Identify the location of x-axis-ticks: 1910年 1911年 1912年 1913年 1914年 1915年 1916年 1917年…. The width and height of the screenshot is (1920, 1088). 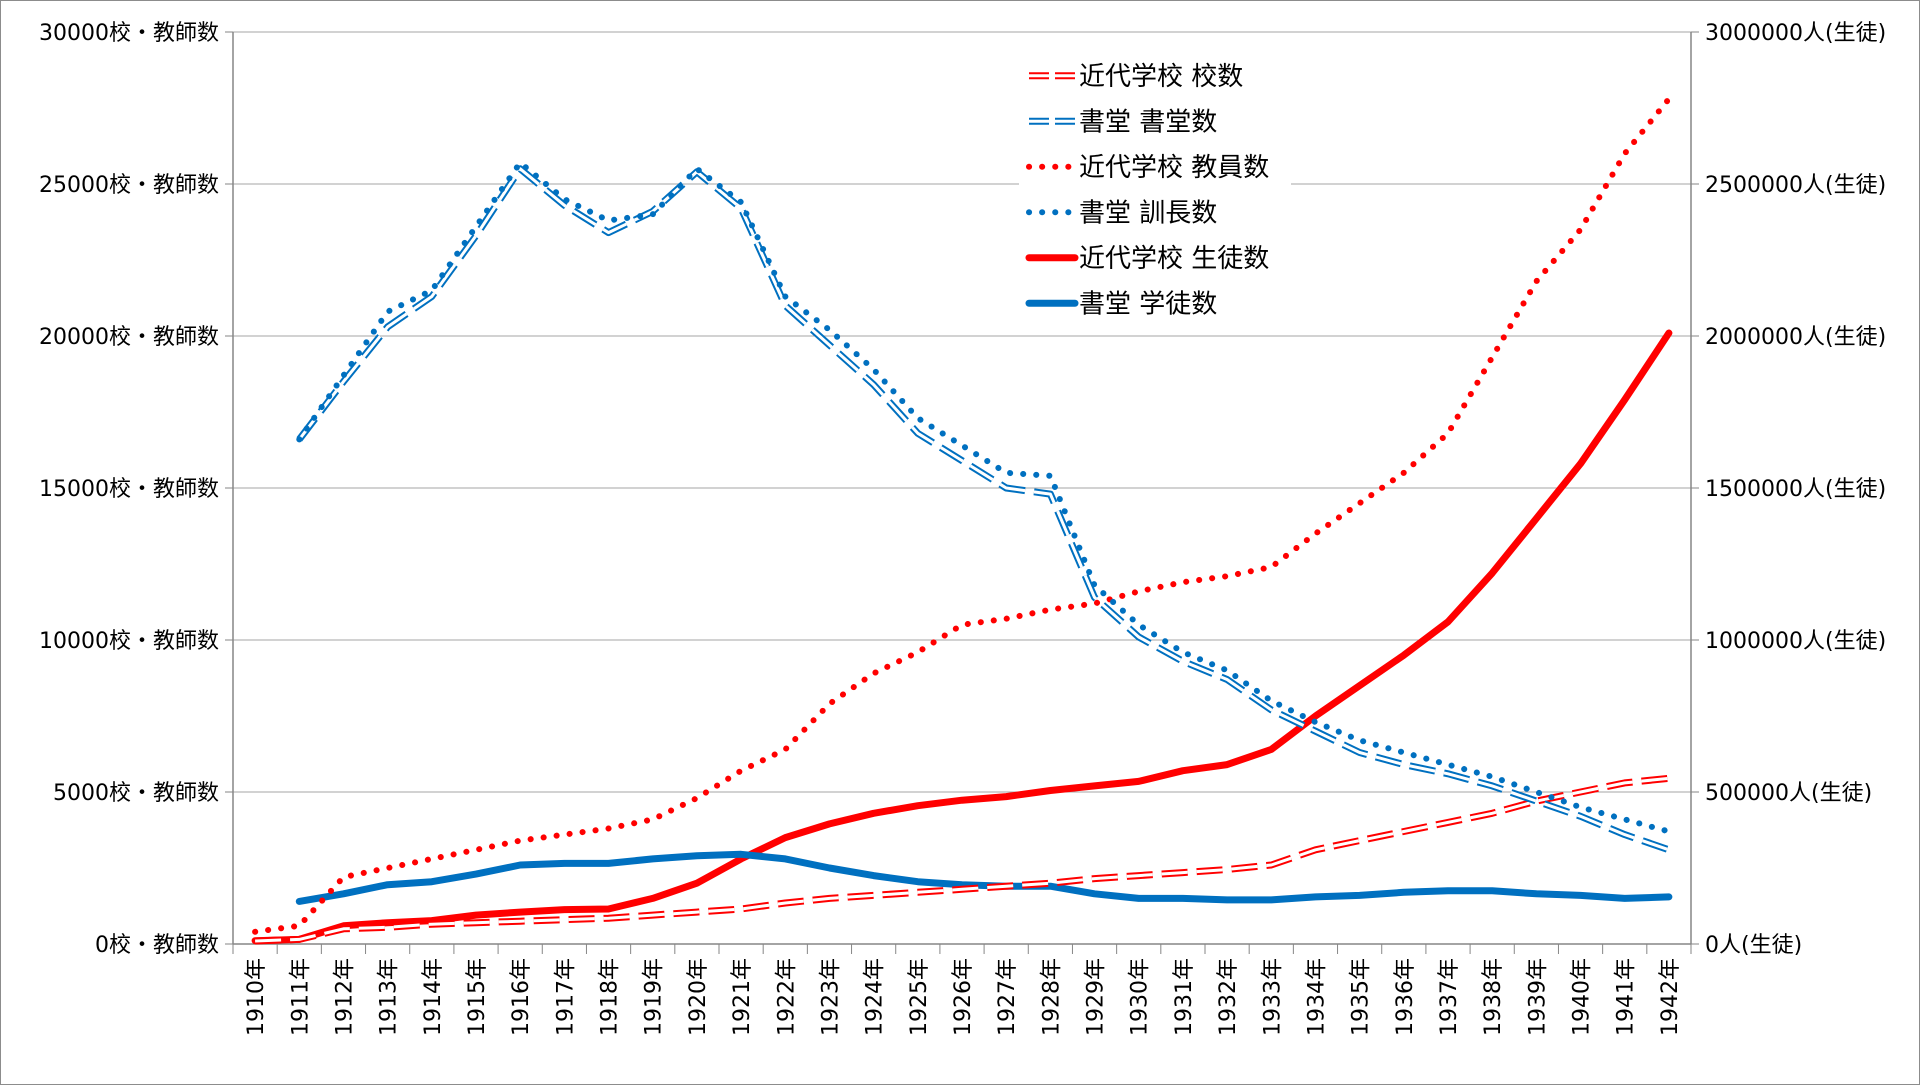
(963, 997).